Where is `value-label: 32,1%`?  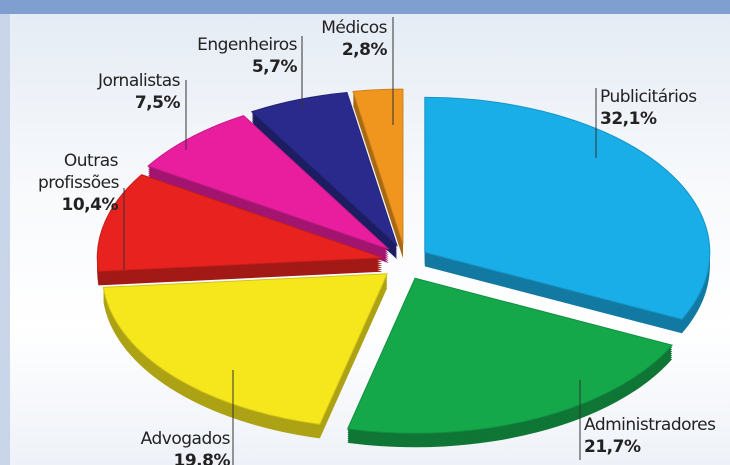 value-label: 32,1% is located at coordinates (628, 119).